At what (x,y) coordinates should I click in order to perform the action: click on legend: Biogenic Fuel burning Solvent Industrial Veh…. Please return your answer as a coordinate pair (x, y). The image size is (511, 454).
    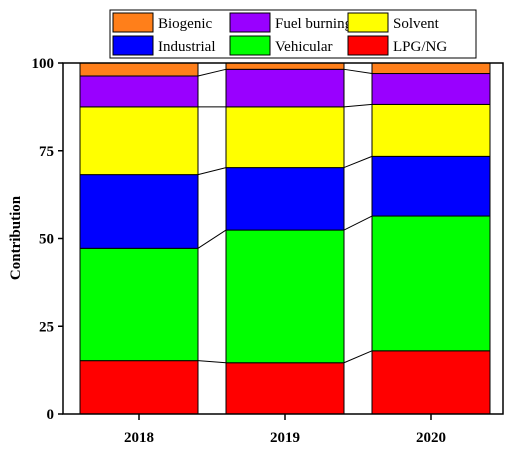
    Looking at the image, I should click on (293, 34).